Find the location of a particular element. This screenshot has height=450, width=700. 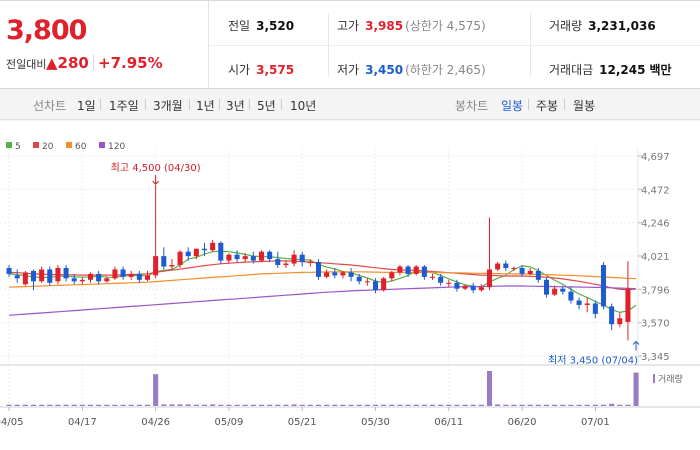

day-high: 고가 3,985 (상한가 4,575) is located at coordinates (411, 25).